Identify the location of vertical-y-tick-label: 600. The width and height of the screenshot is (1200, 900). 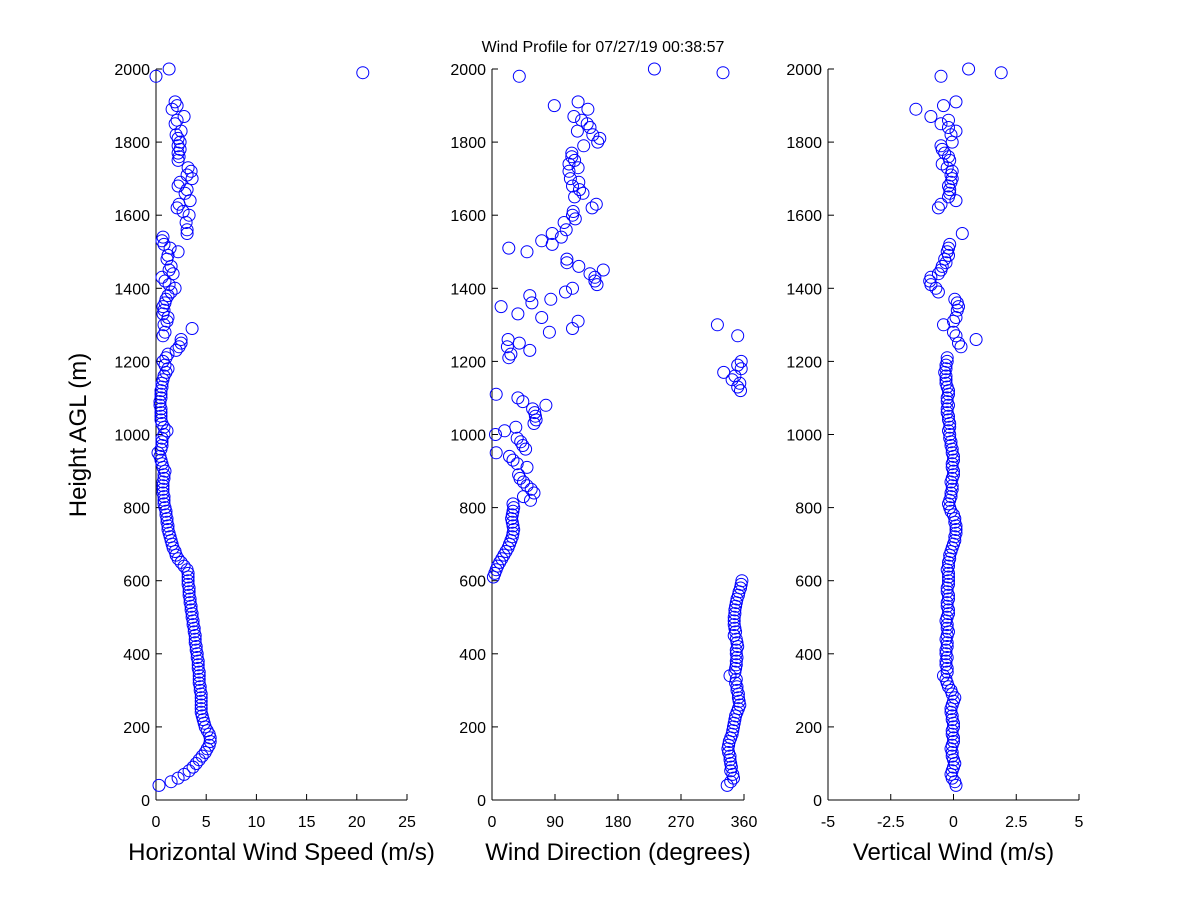
(808, 582).